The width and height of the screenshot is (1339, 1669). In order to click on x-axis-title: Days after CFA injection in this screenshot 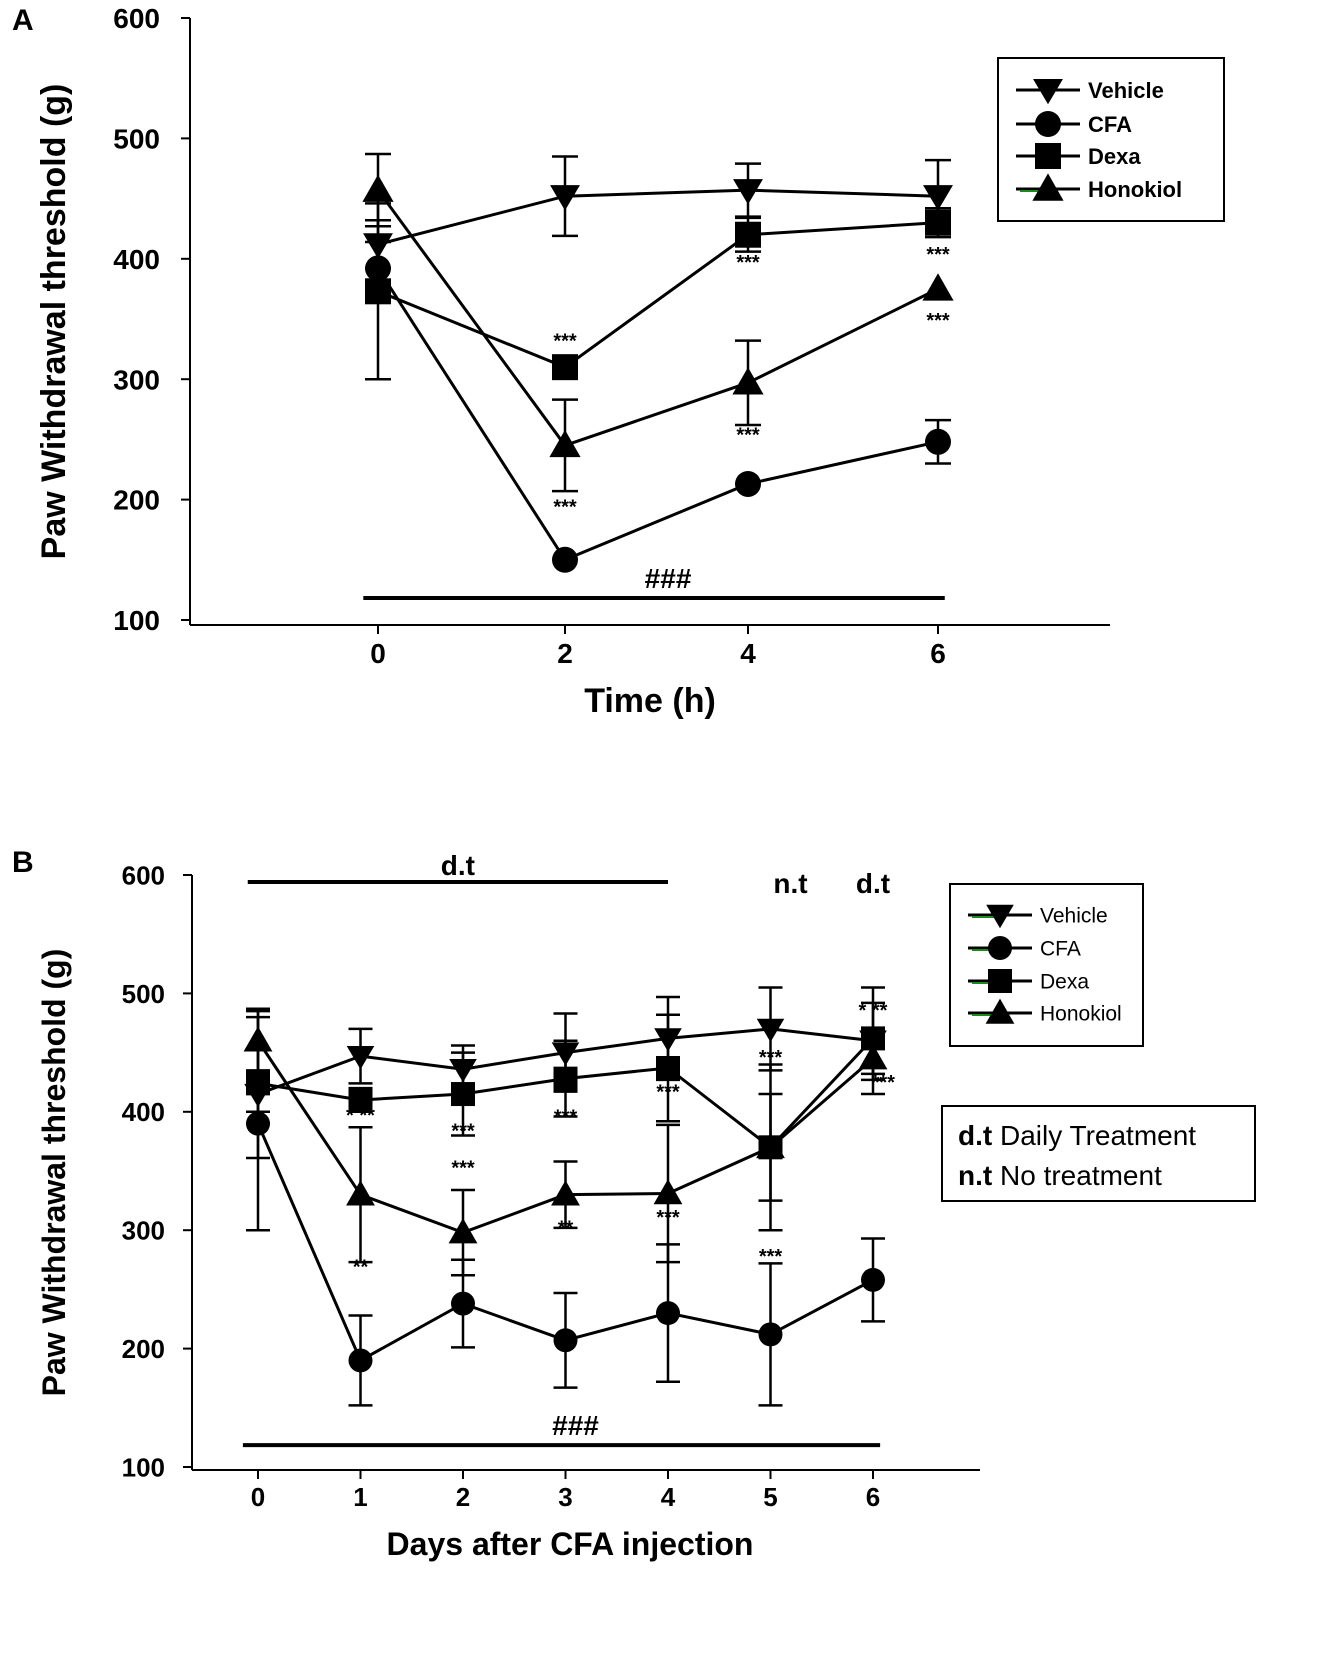, I will do `click(570, 1544)`.